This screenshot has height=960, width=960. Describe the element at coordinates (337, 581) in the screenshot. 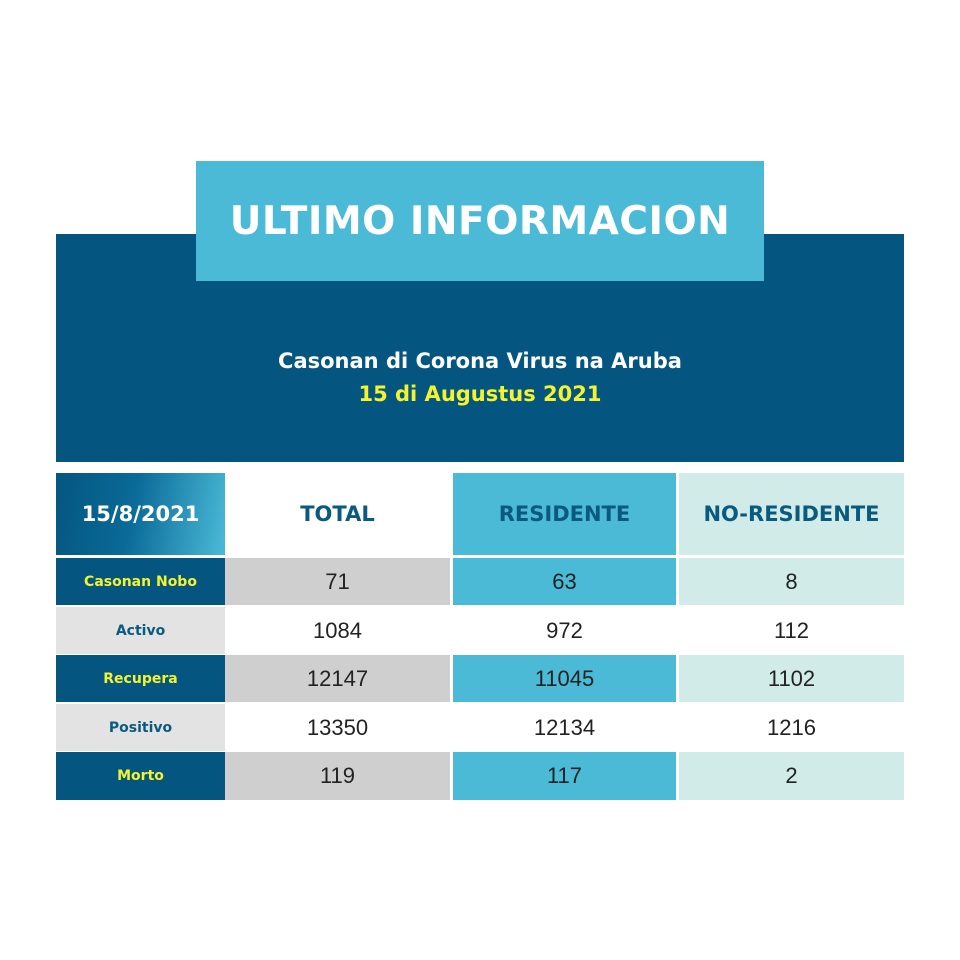

I see `table-cell: 71` at that location.